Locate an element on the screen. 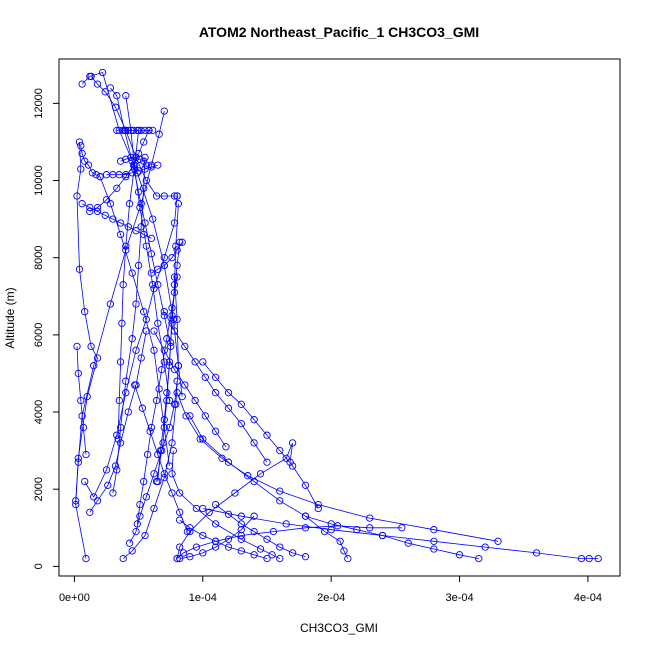 This screenshot has width=650, height=650. y-tick-label: 8000 is located at coordinates (39, 257).